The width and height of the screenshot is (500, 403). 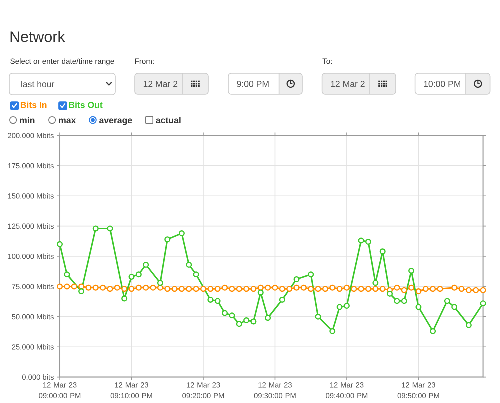 I want to click on text: max, so click(x=67, y=121).